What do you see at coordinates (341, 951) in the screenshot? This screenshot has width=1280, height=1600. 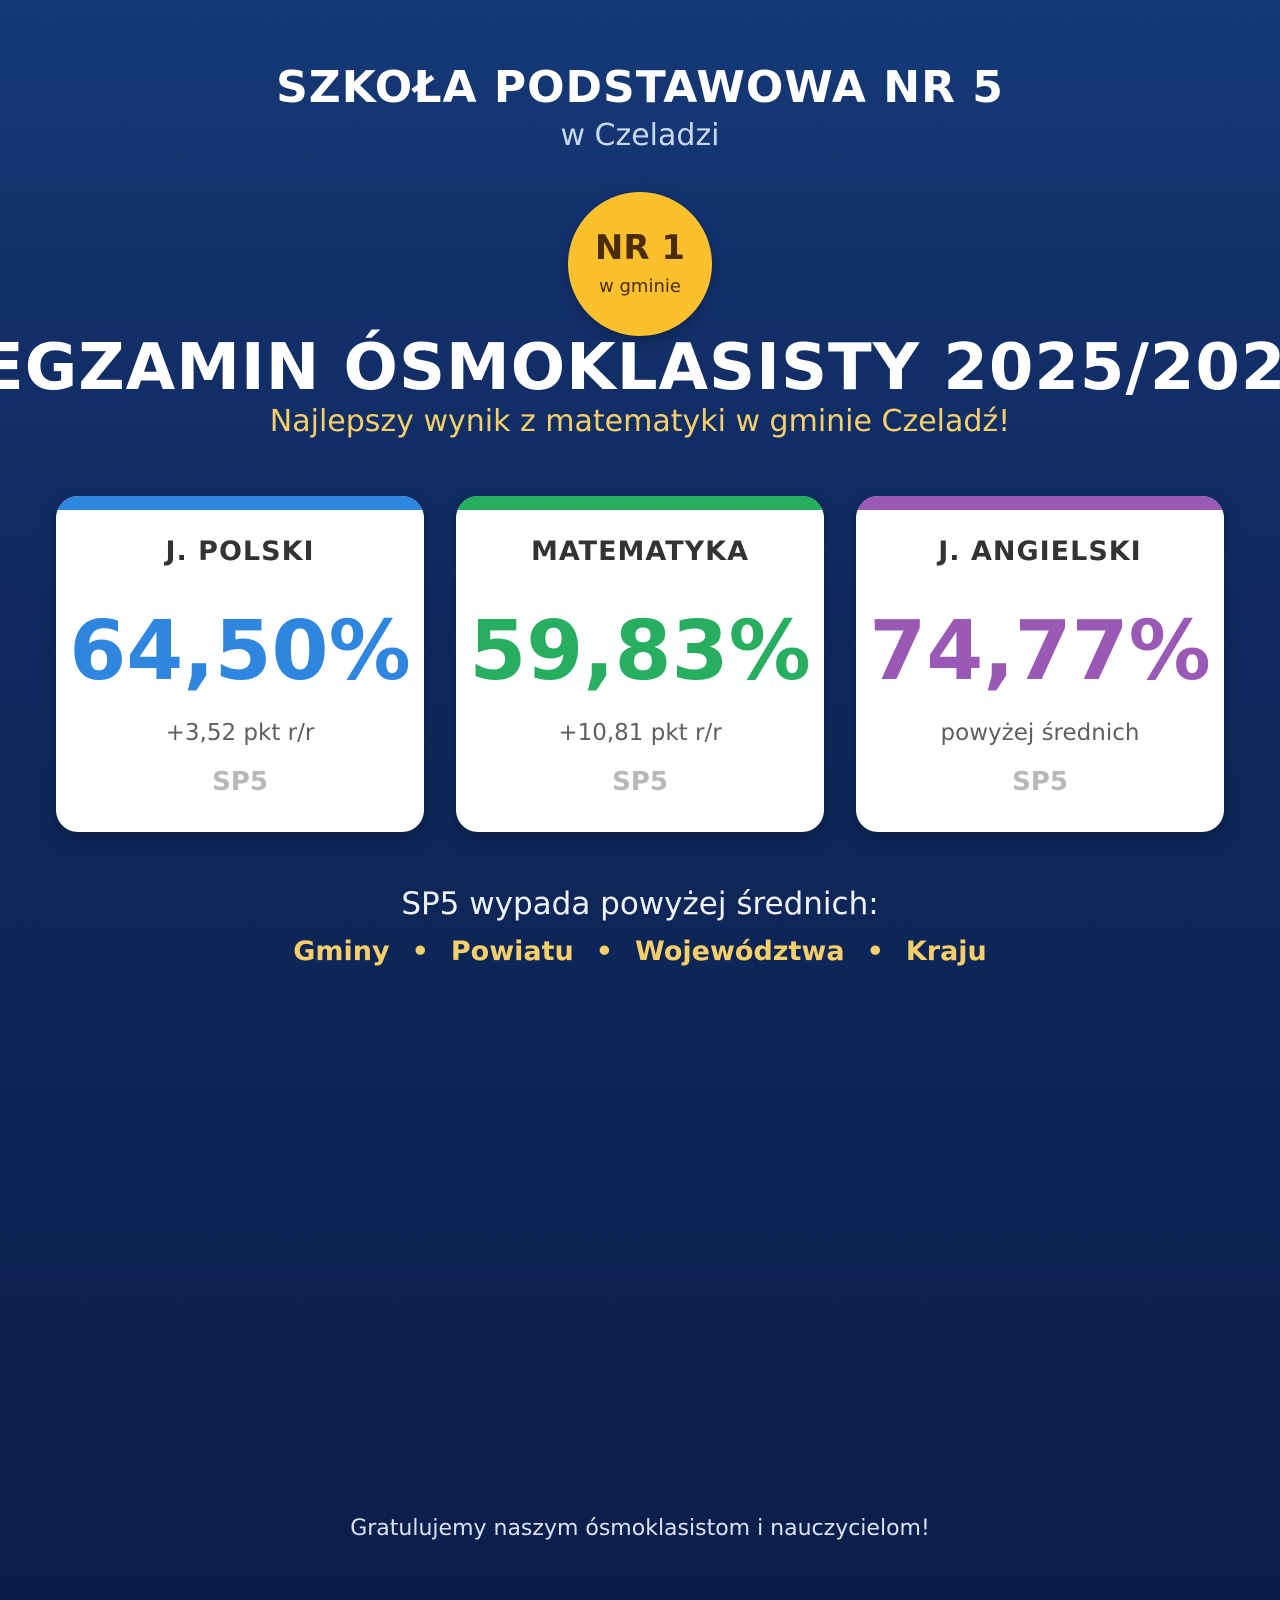 I see `summary-item: Gminy` at bounding box center [341, 951].